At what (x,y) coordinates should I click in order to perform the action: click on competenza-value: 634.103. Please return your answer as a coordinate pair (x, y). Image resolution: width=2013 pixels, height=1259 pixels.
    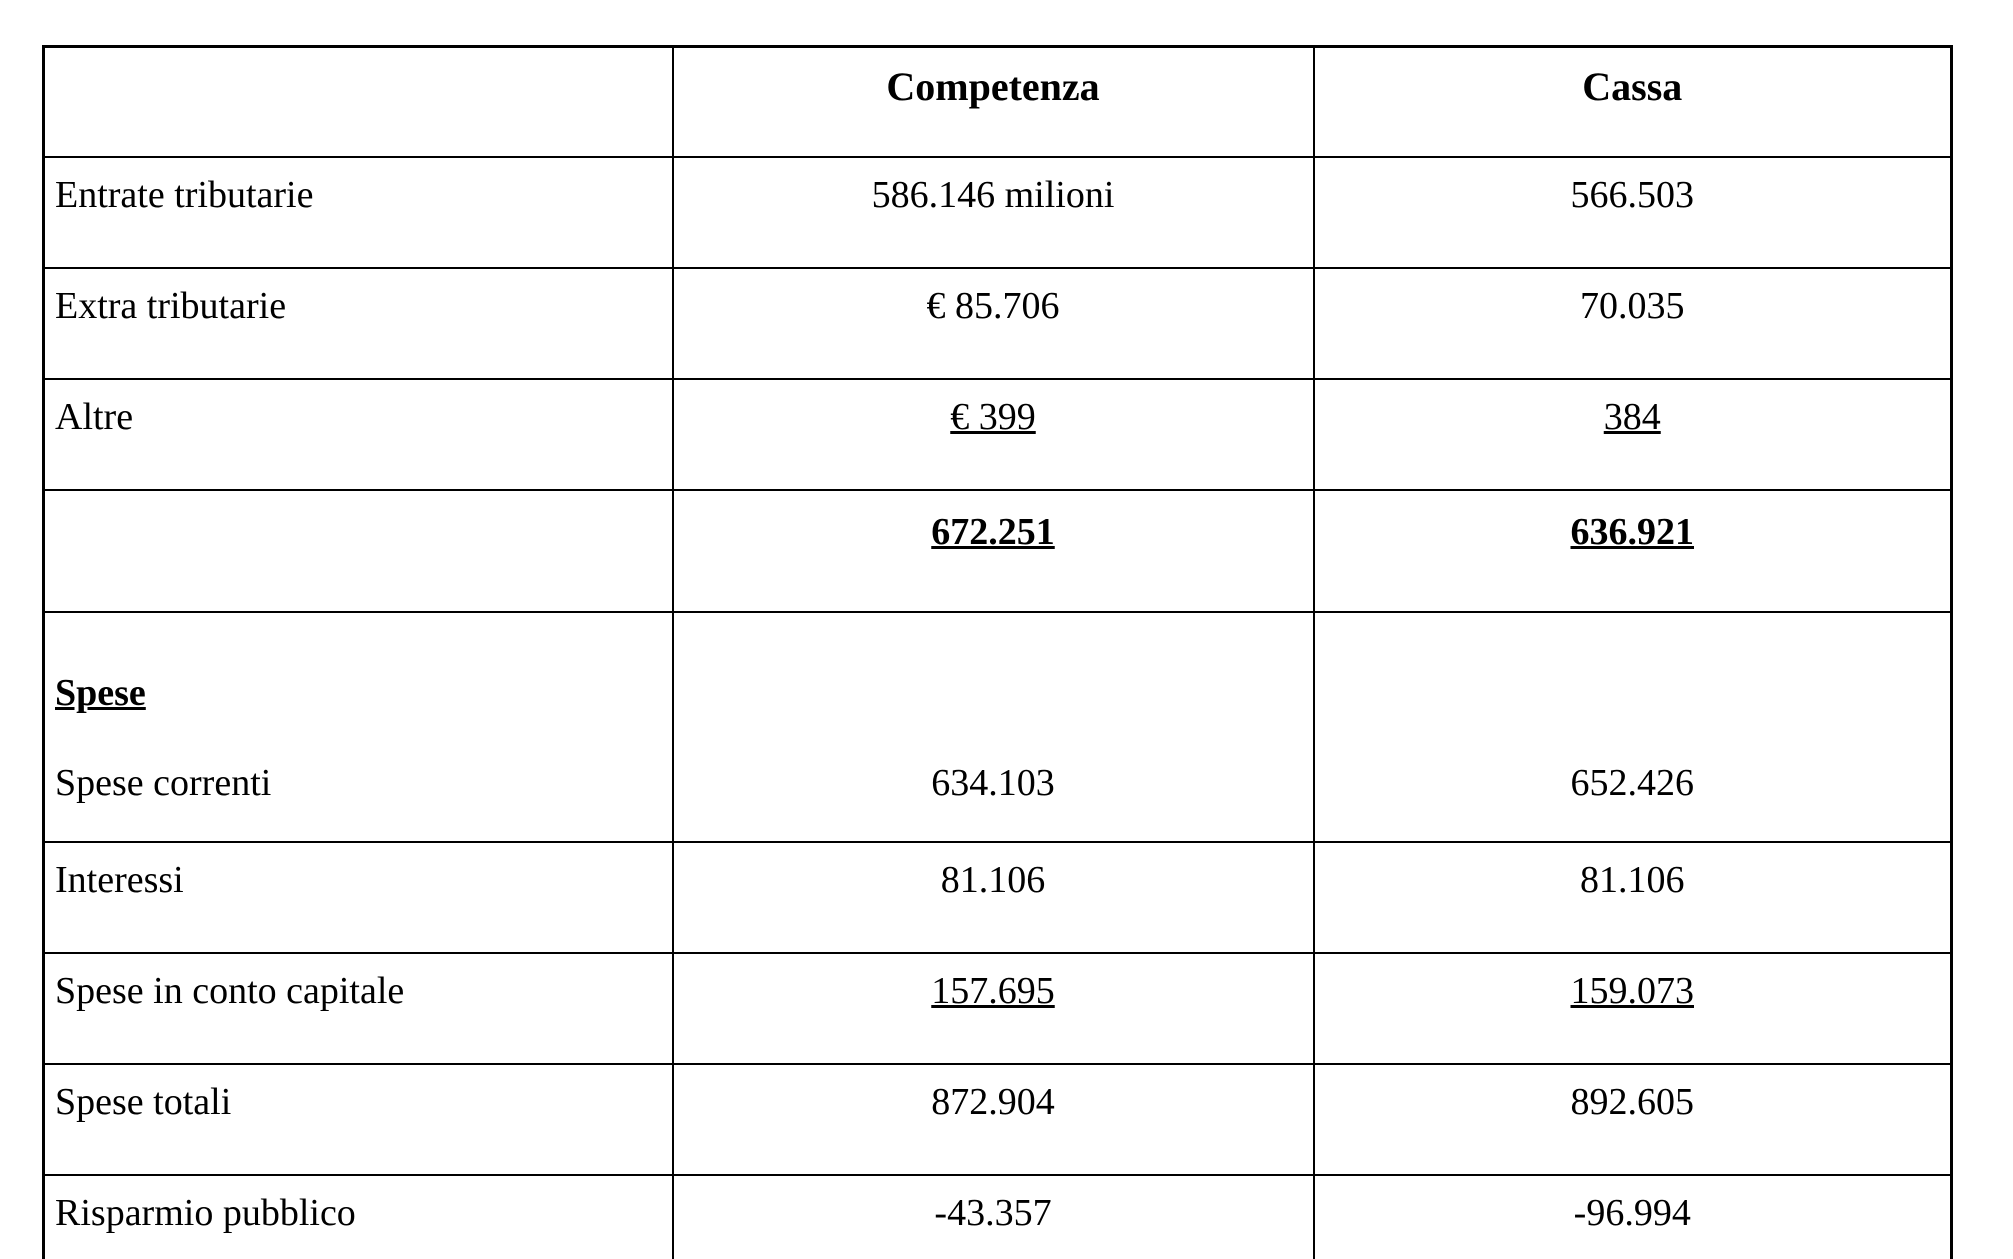
    Looking at the image, I should click on (993, 727).